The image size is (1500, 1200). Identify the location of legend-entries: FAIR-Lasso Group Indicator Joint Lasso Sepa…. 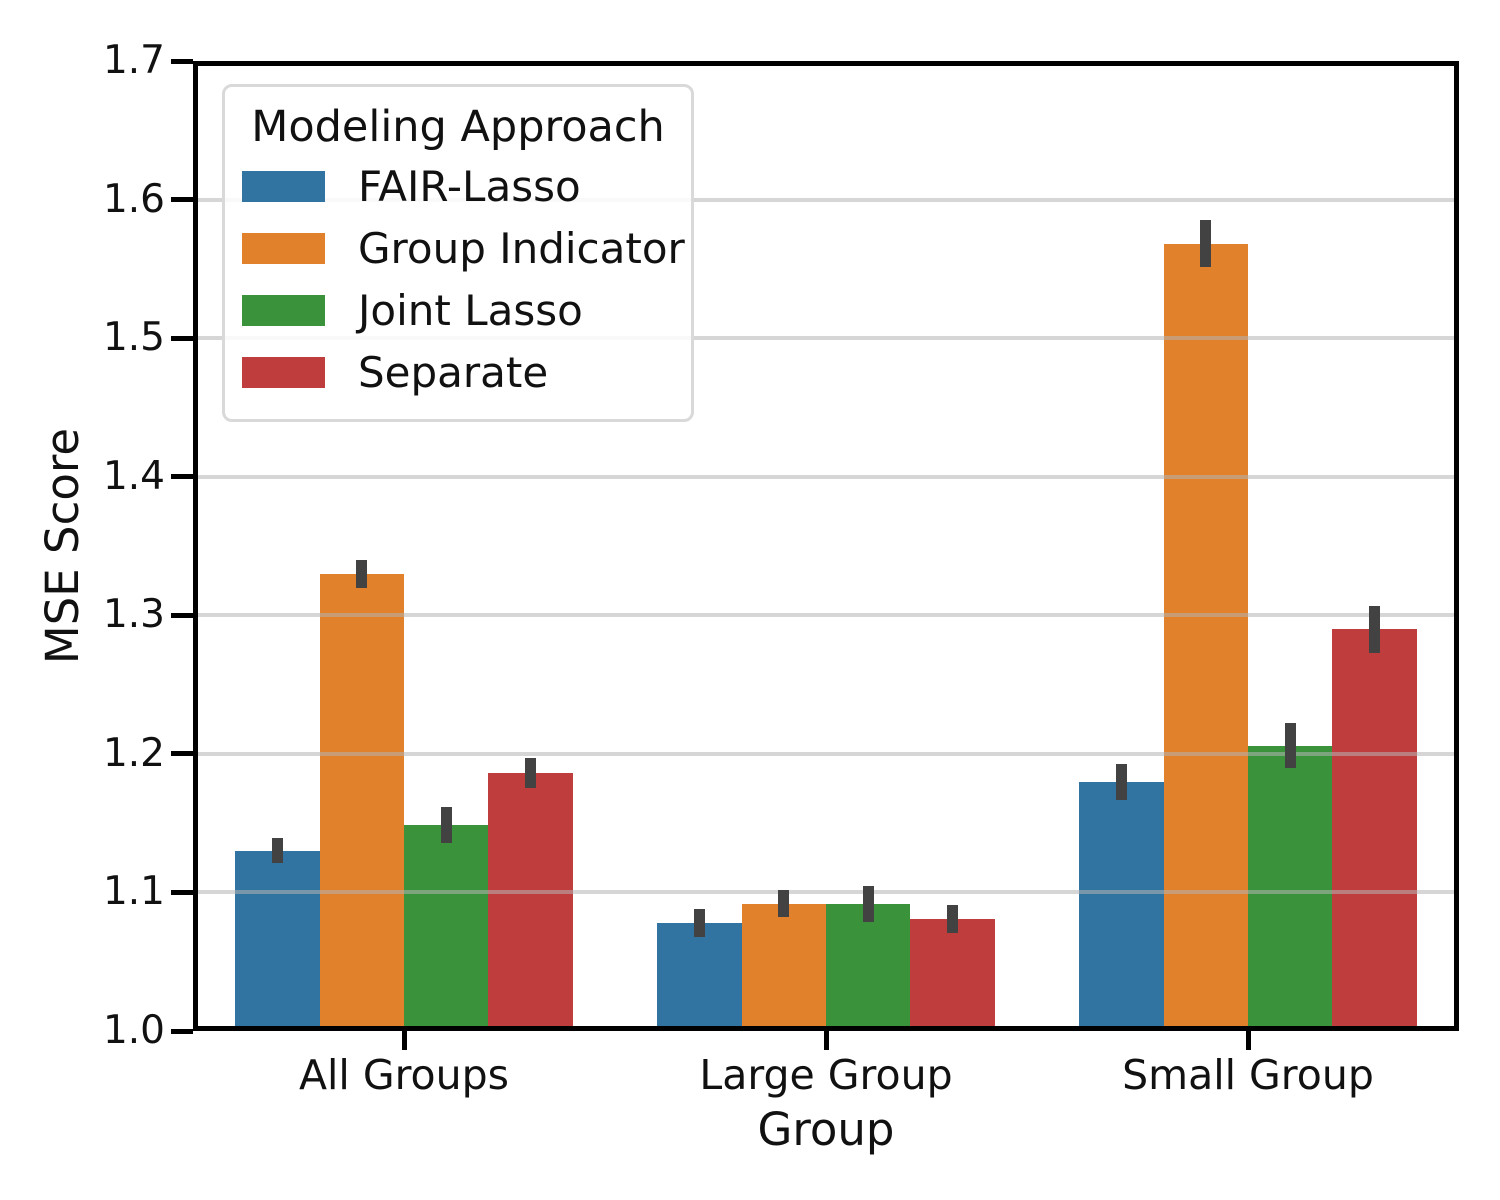
(458, 279).